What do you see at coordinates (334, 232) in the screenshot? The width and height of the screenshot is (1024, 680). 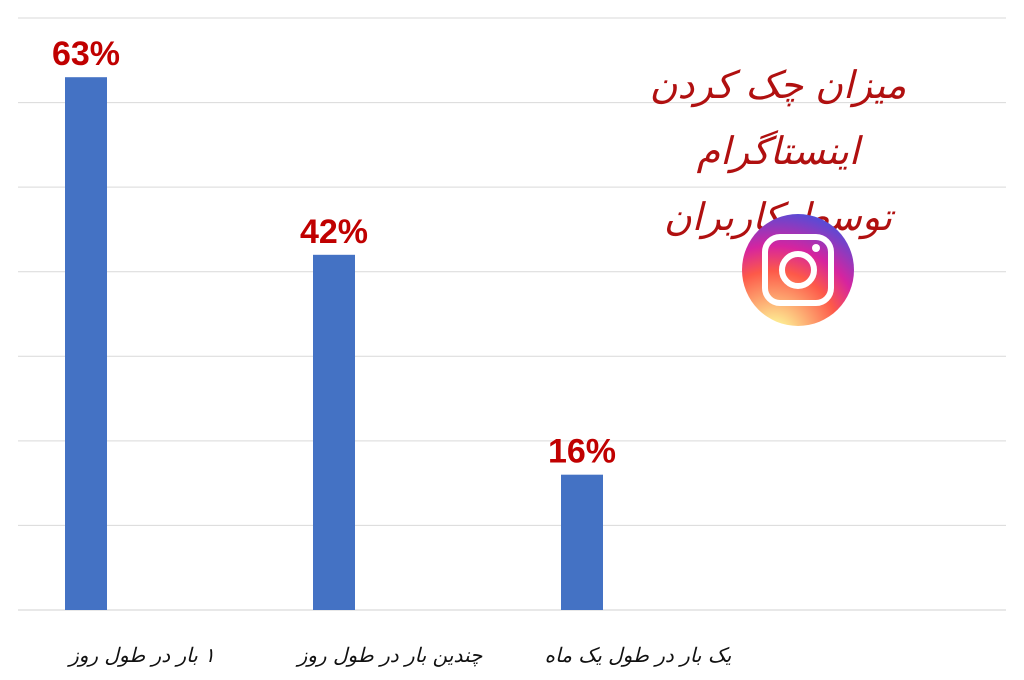 I see `data-label: 42%` at bounding box center [334, 232].